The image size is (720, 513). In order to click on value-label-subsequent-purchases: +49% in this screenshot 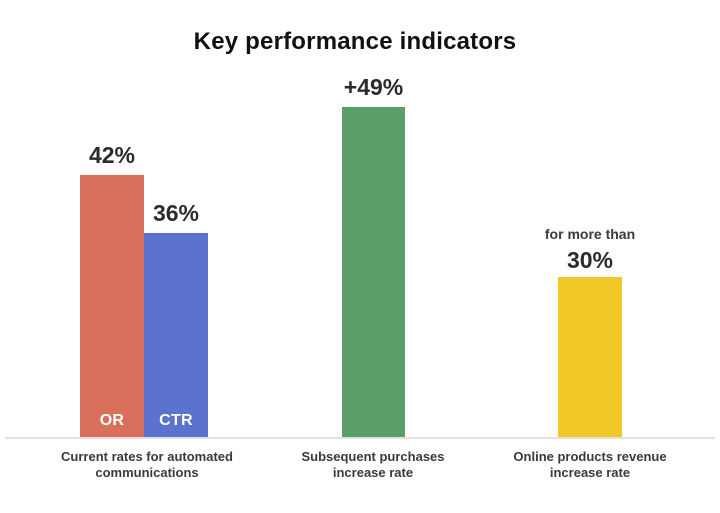, I will do `click(373, 87)`.